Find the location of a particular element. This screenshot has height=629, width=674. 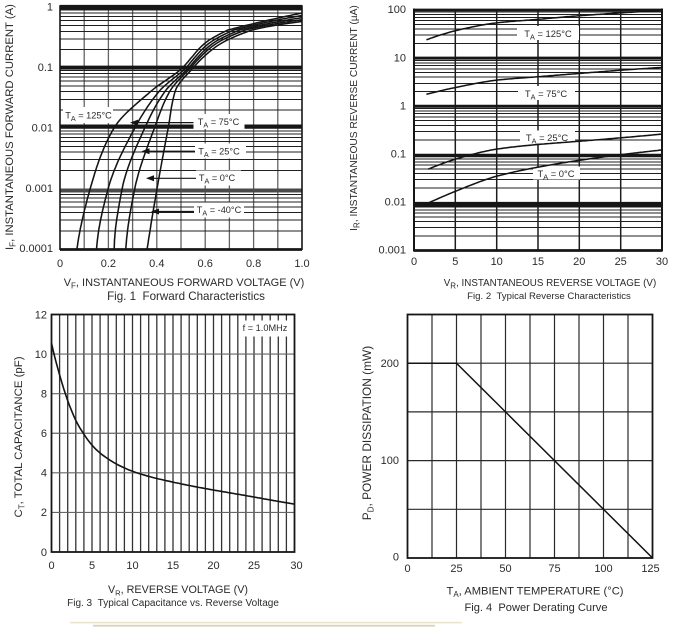

svg-text: TA = 0°C is located at coordinates (217, 179).